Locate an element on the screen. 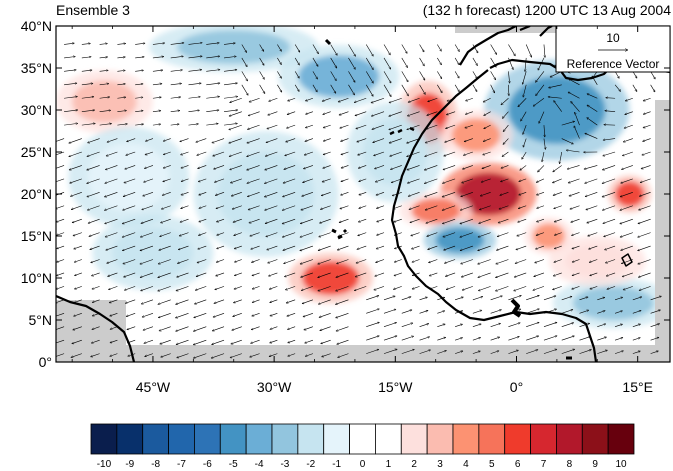  anomaly-blob is located at coordinates (330, 278).